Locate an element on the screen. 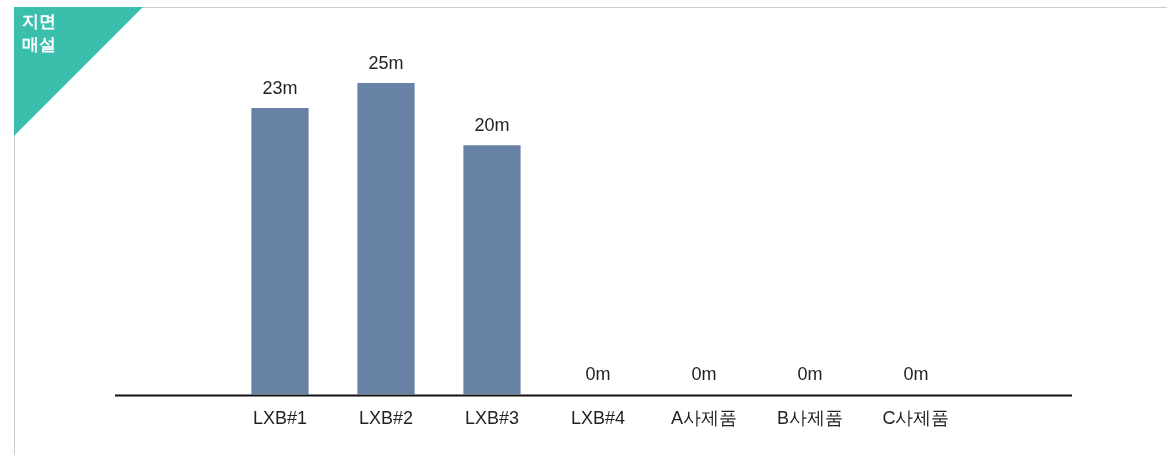  data-label: 23m is located at coordinates (280, 87).